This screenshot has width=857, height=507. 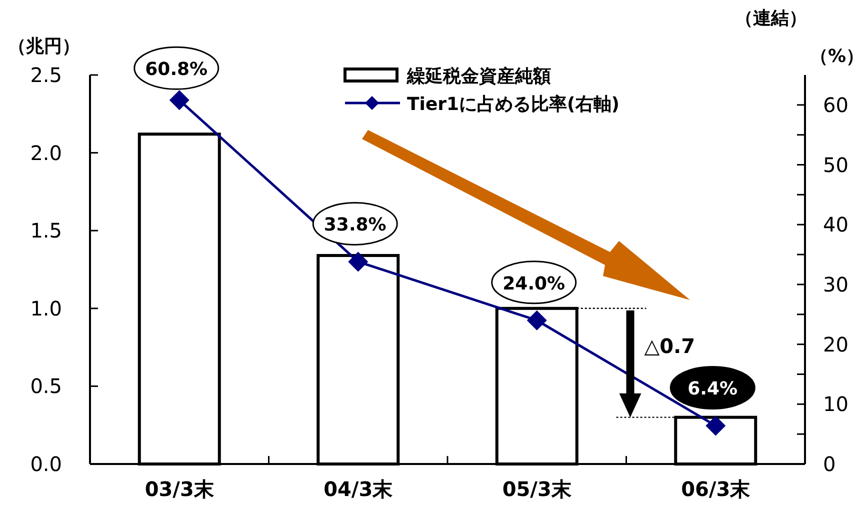 What do you see at coordinates (46, 308) in the screenshot?
I see `y-tick-label: 1.0` at bounding box center [46, 308].